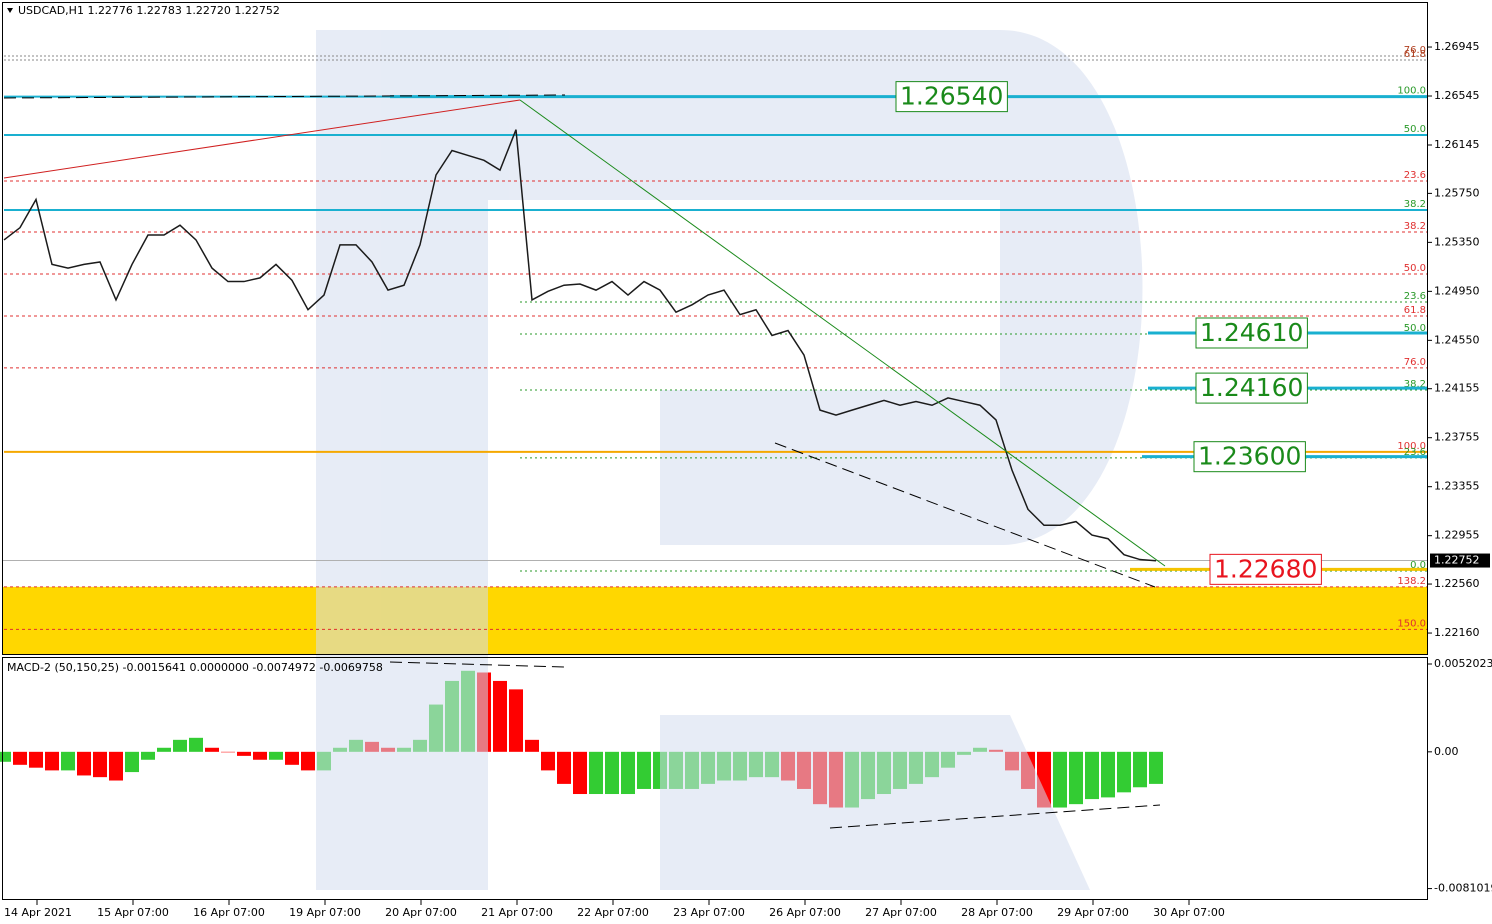  I want to click on x-tick-label: 22 Apr 07:00, so click(613, 912).